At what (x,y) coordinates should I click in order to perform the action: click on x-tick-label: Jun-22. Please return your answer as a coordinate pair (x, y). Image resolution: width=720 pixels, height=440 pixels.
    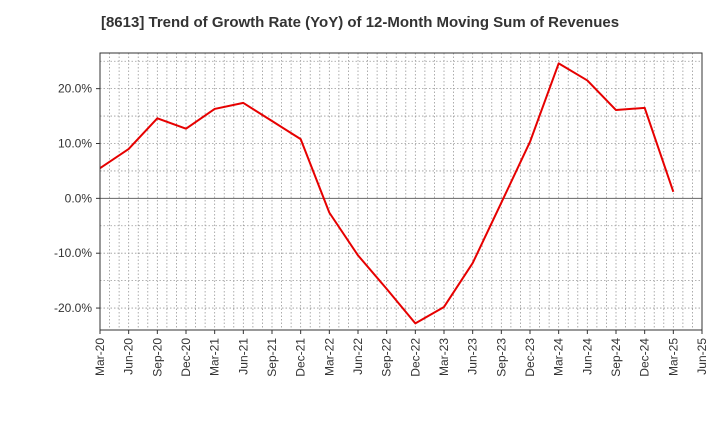
    Looking at the image, I should click on (358, 356).